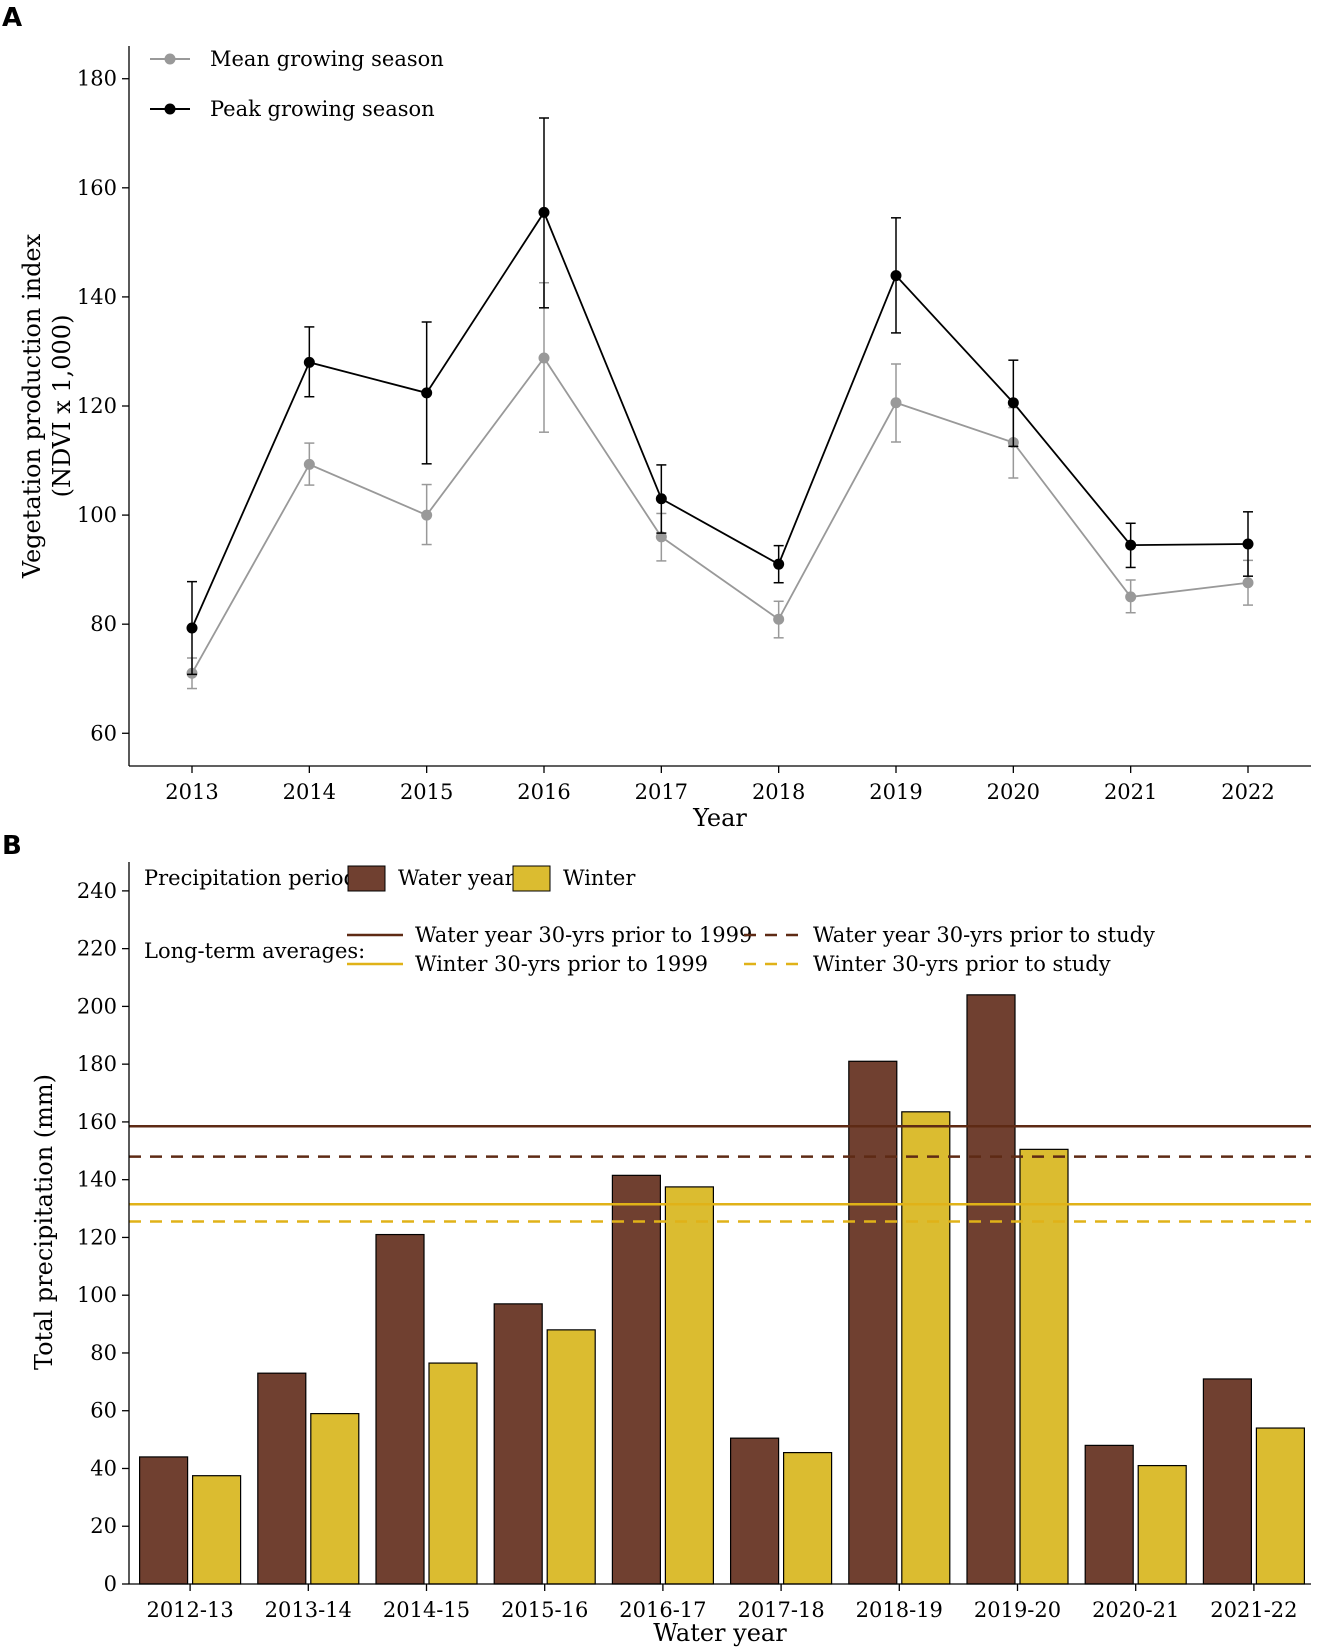  Describe the element at coordinates (899, 1610) in the screenshot. I see `b-xtick-label: 2018-19` at that location.